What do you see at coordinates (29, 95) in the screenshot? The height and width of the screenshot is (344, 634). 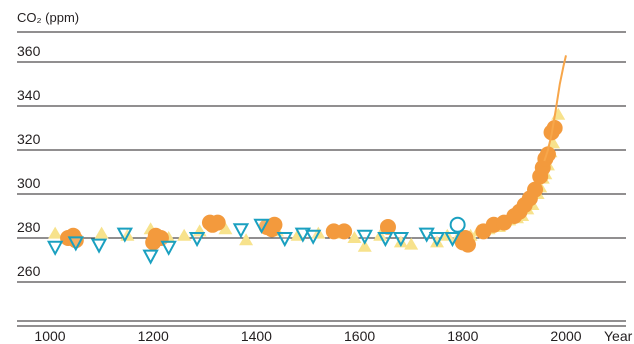 I see `y-tick-label: 340` at bounding box center [29, 95].